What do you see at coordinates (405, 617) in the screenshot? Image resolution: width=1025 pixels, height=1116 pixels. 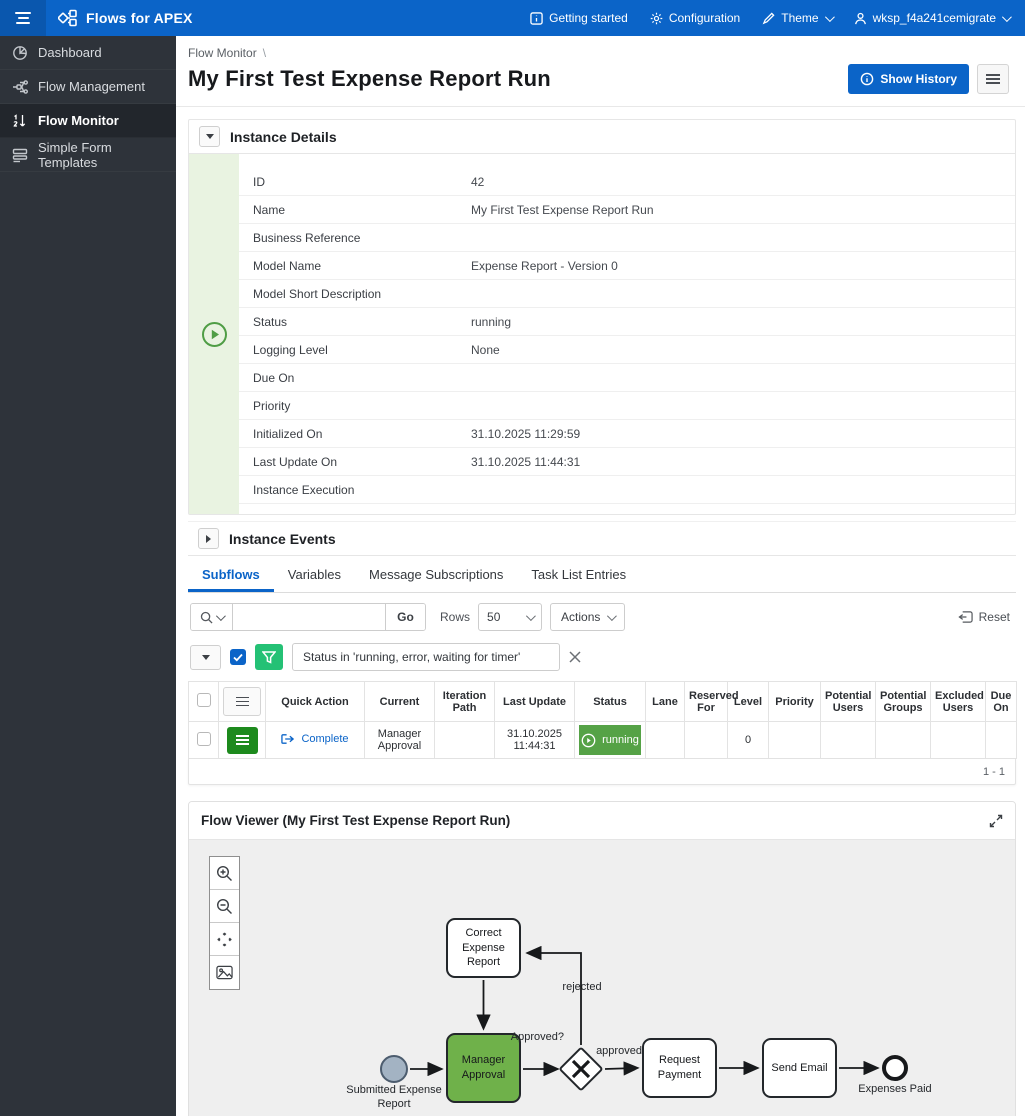 I see `go-button: Go` at bounding box center [405, 617].